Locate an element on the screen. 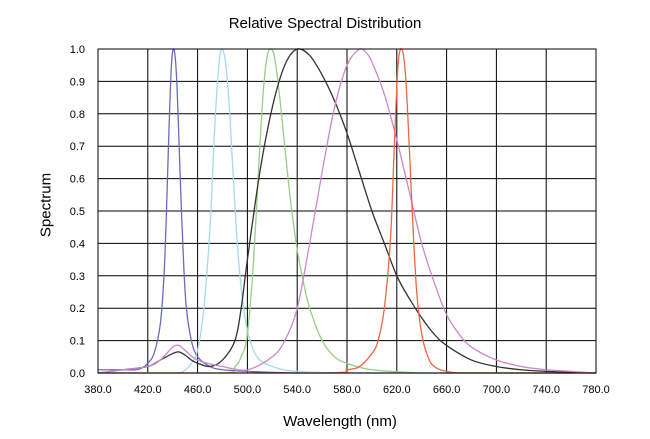 This screenshot has height=439, width=650. y-tick-label: 0.9 is located at coordinates (77, 82).